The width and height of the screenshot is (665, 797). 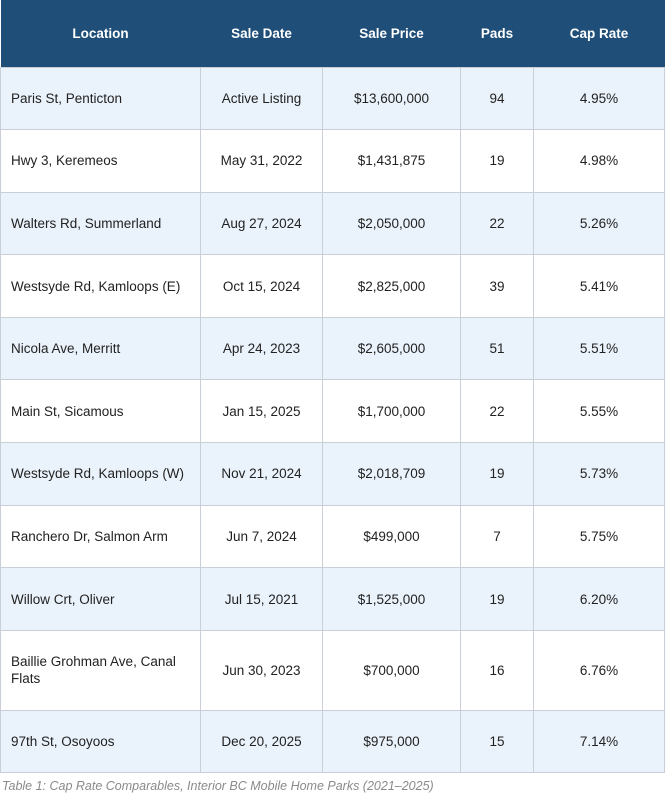 I want to click on cell-sale-date: Nov 21, 2024, so click(x=261, y=474).